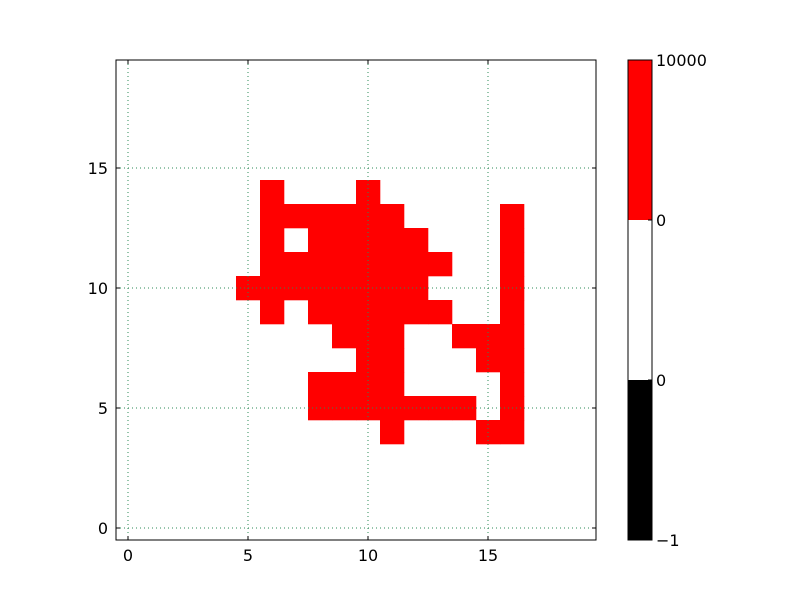  I want to click on y-tick-label: 15, so click(98, 168).